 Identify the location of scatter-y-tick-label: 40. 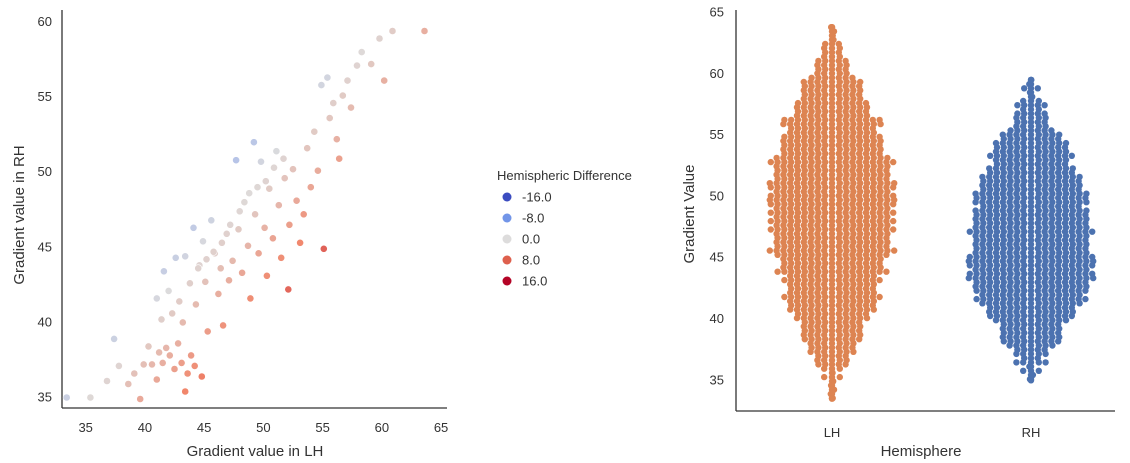
(45, 321).